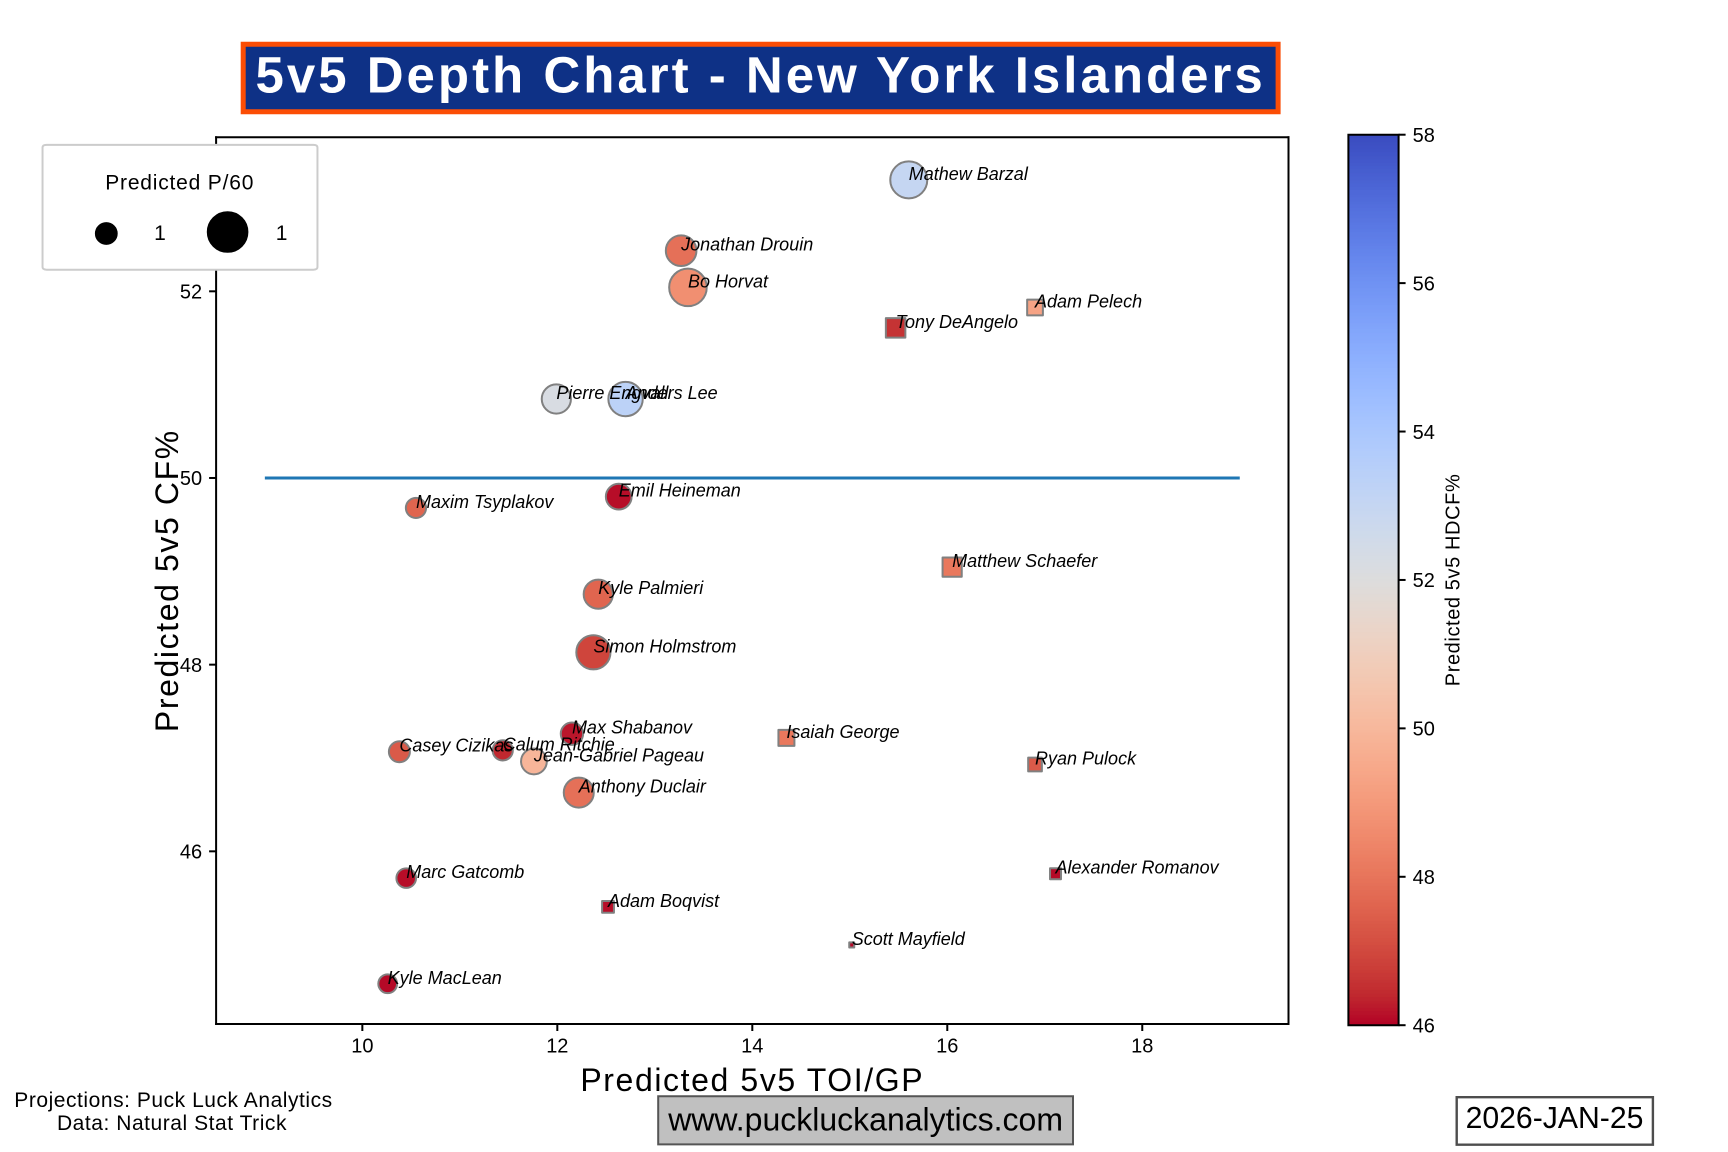 The width and height of the screenshot is (1728, 1152). Describe the element at coordinates (1025, 561) in the screenshot. I see `svg-text: Matthew Schaefer` at that location.